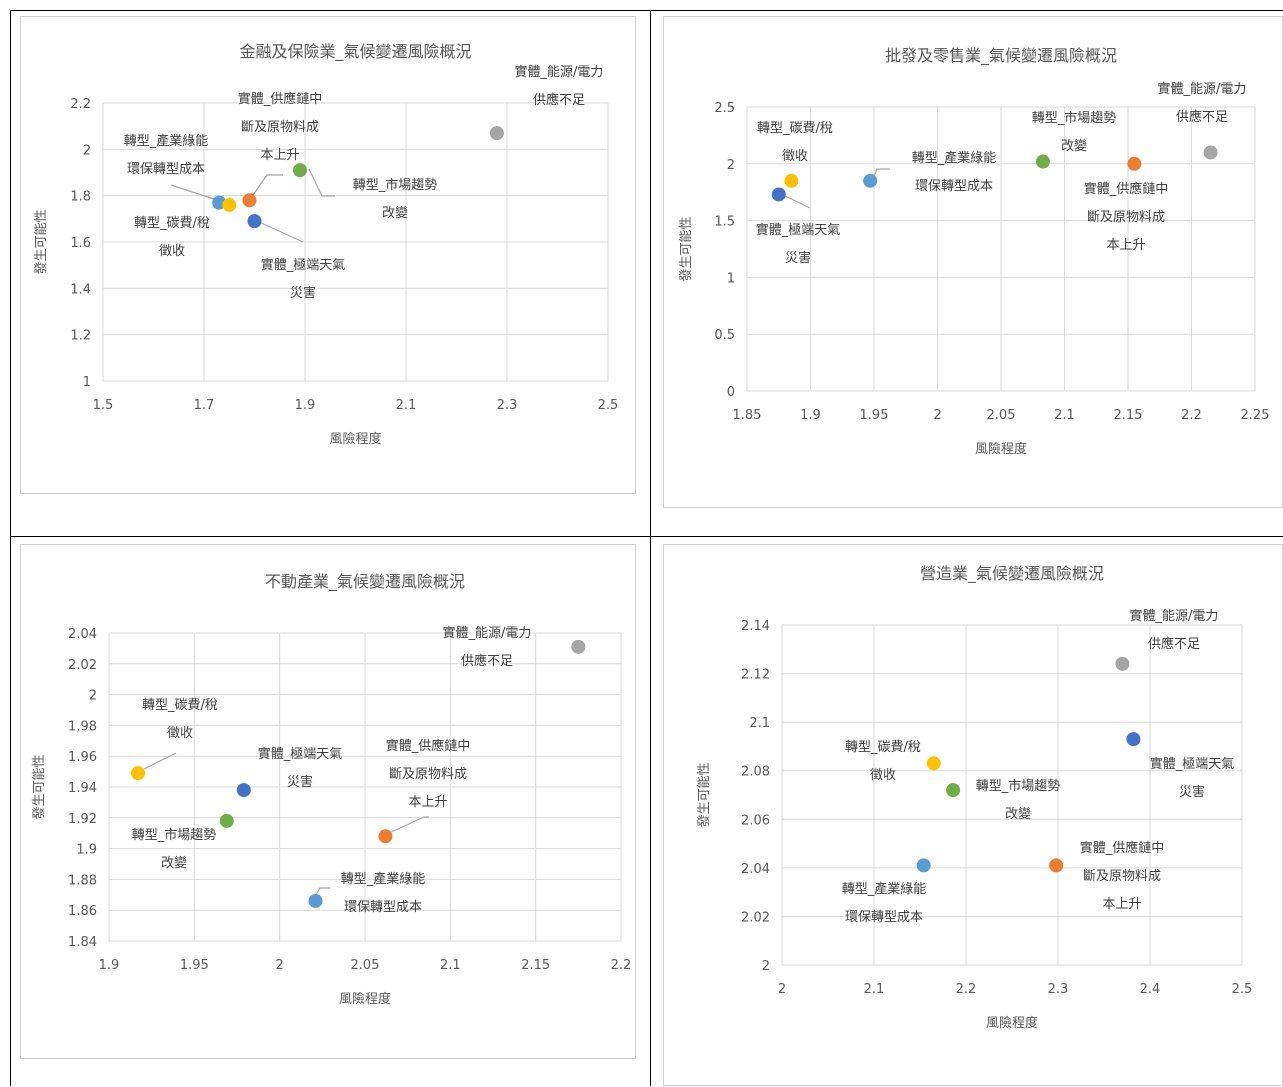 Image resolution: width=1283 pixels, height=1087 pixels. Describe the element at coordinates (204, 405) in the screenshot. I see `x-tick-label: 1.7` at that location.